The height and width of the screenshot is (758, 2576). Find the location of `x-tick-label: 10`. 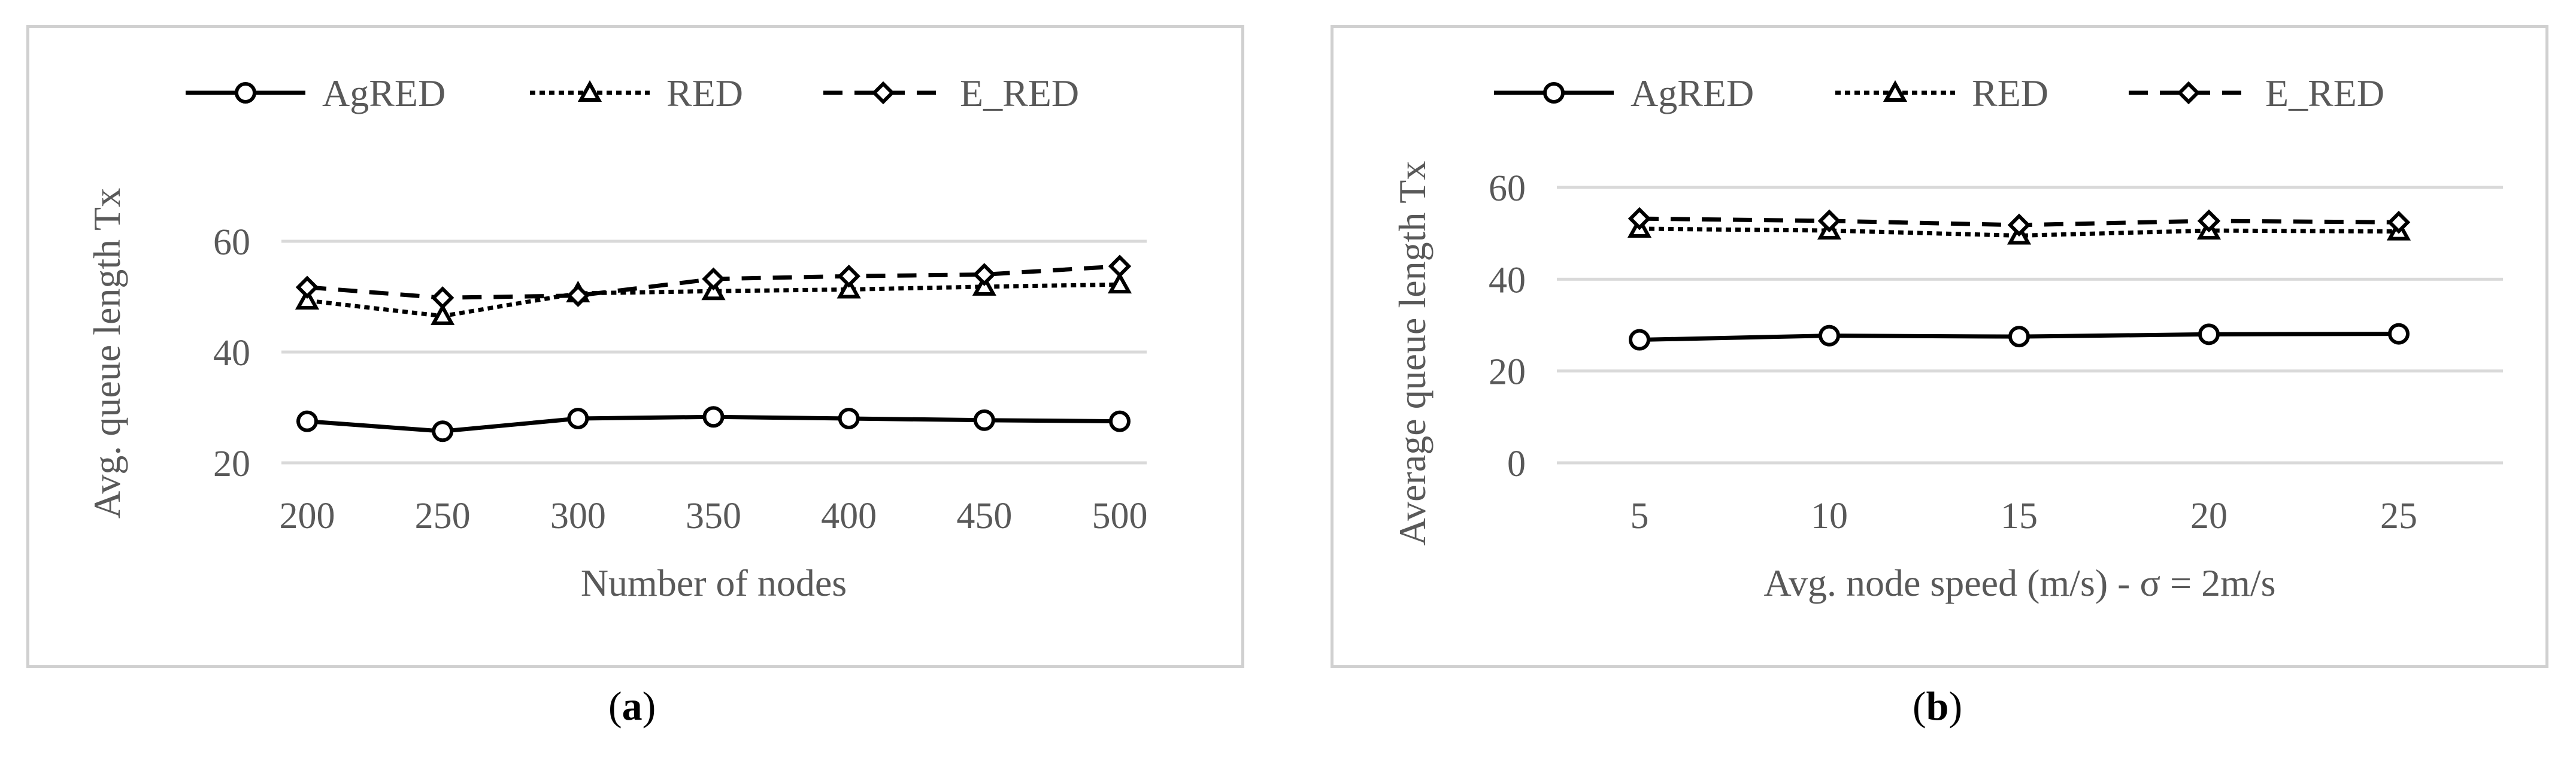

x-tick-label: 10 is located at coordinates (1829, 516).